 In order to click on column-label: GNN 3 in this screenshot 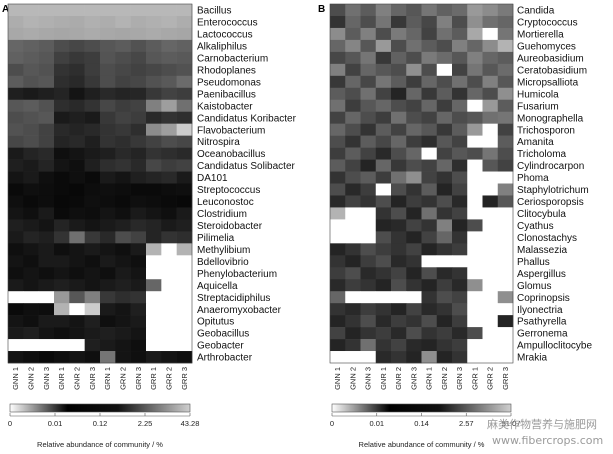, I will do `click(46, 378)`.